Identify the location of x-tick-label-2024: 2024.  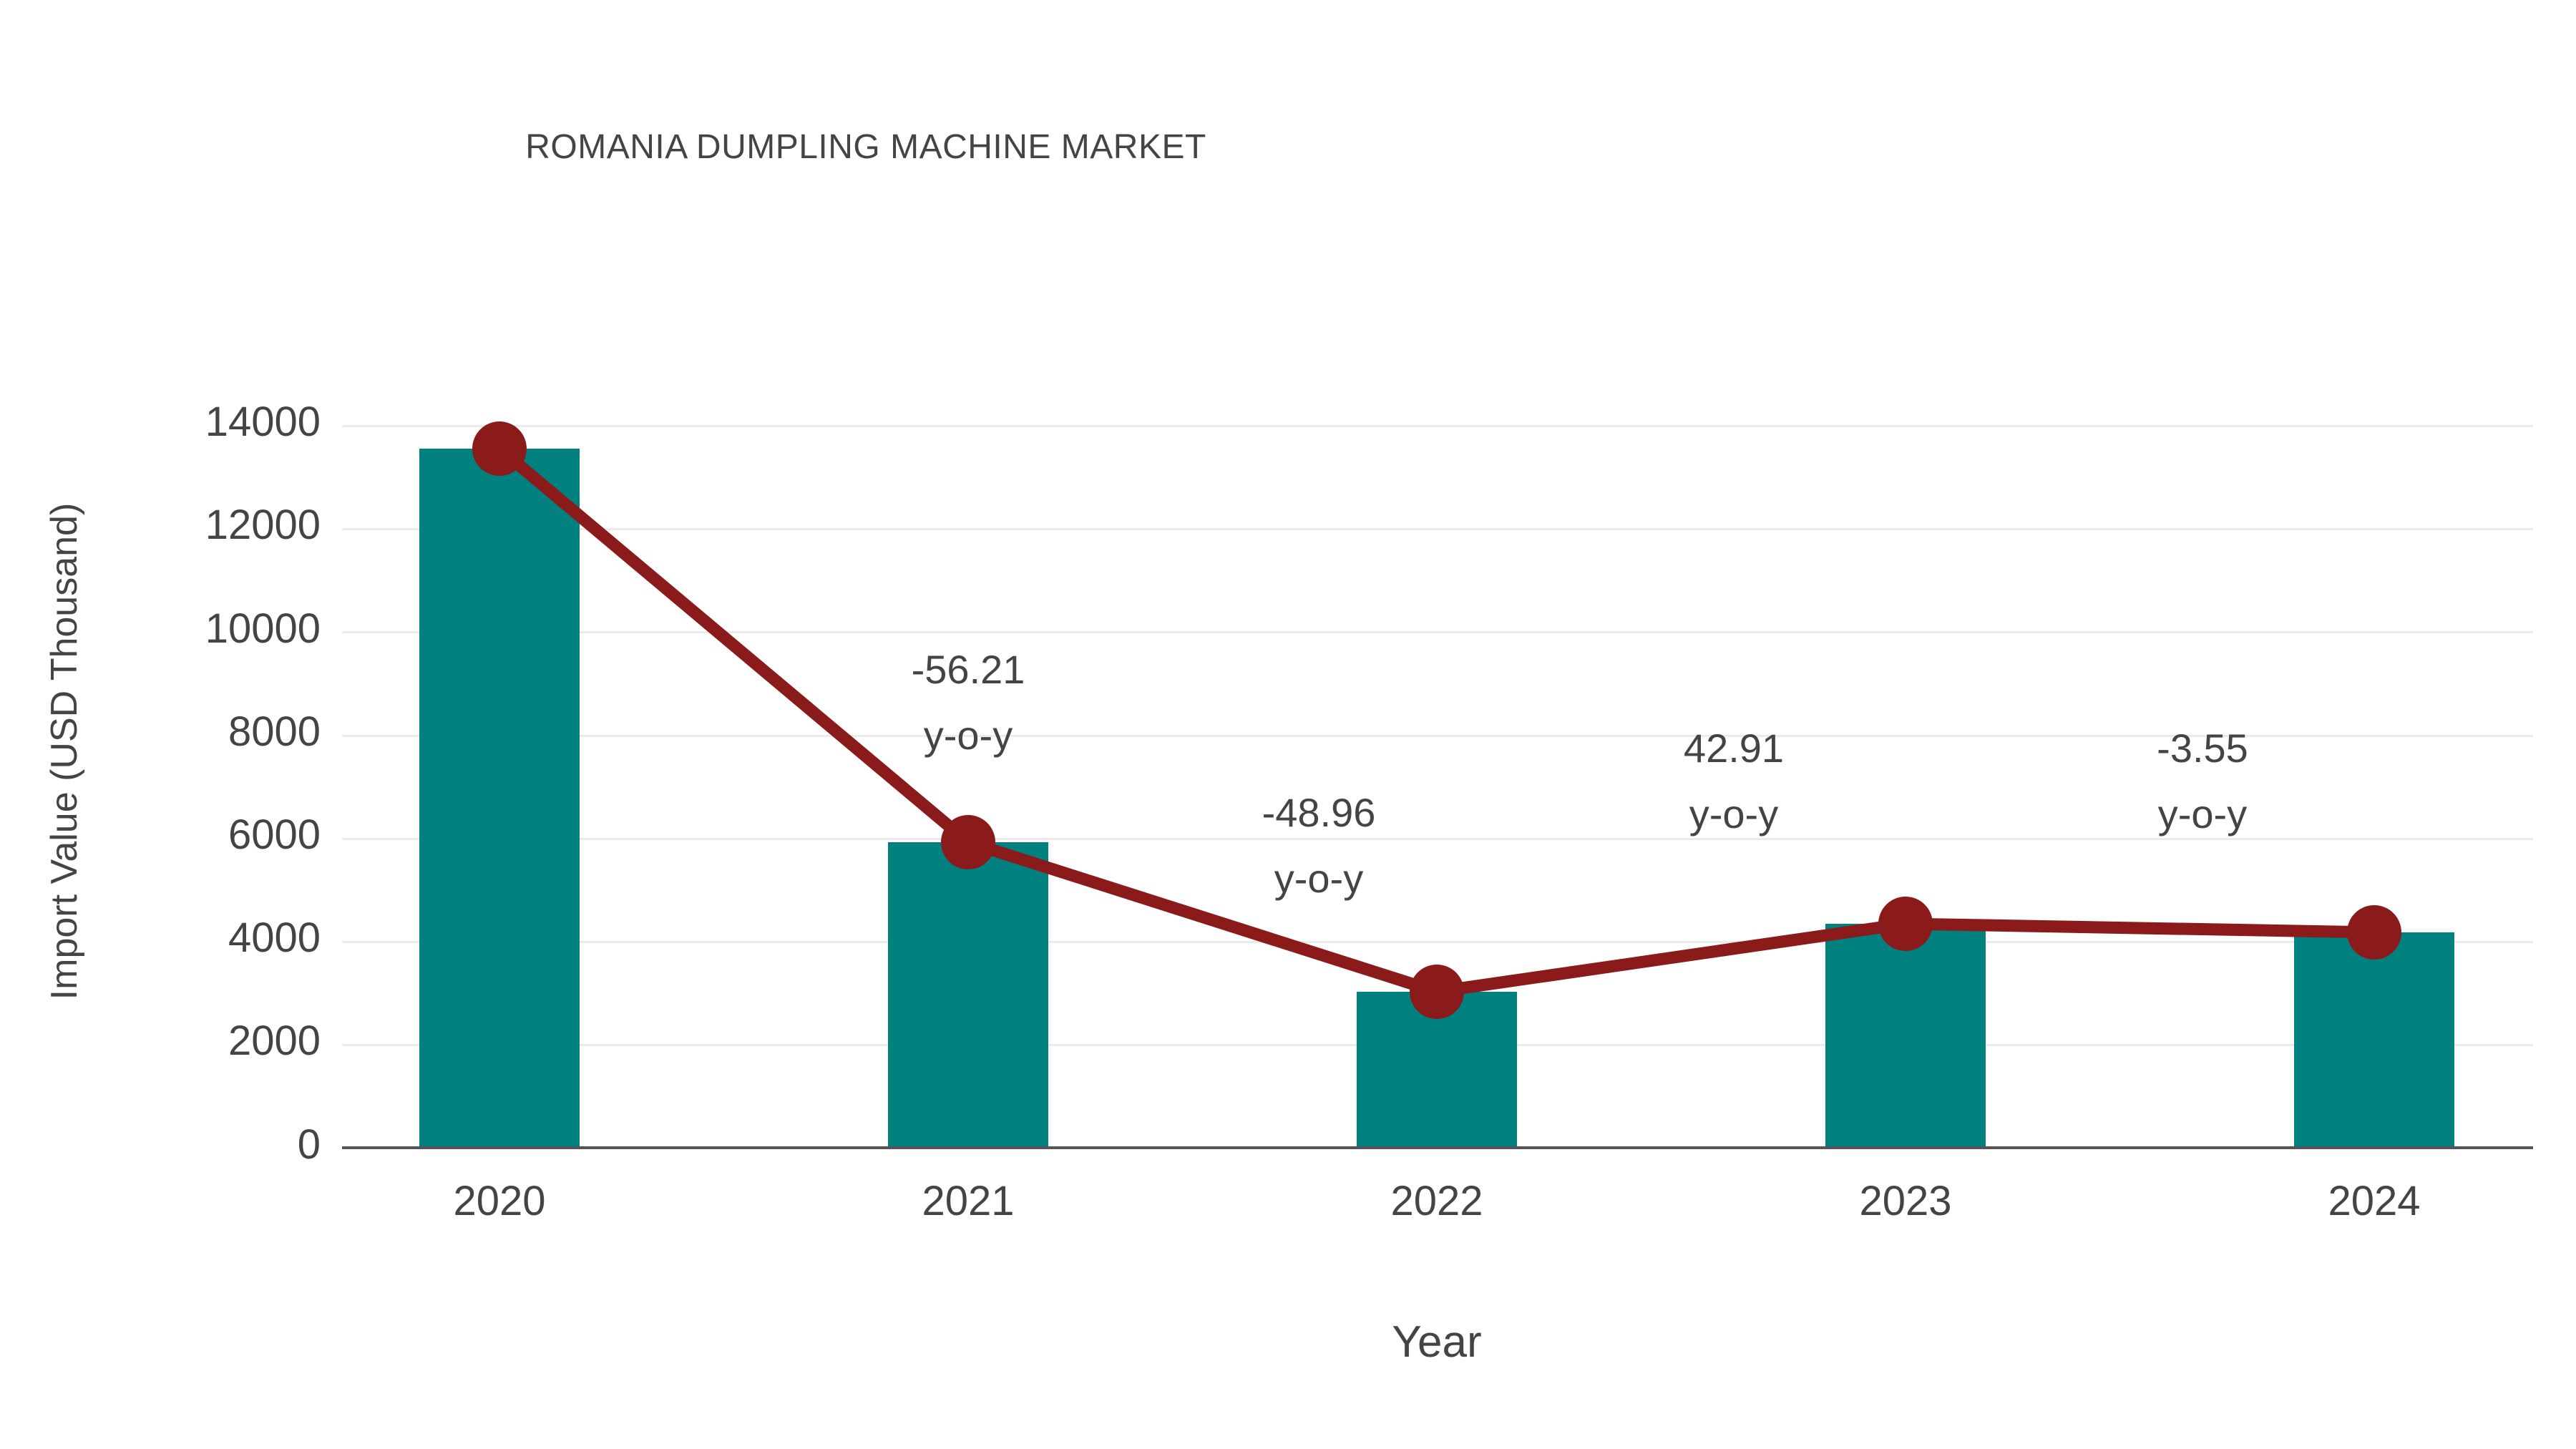
(2374, 1201).